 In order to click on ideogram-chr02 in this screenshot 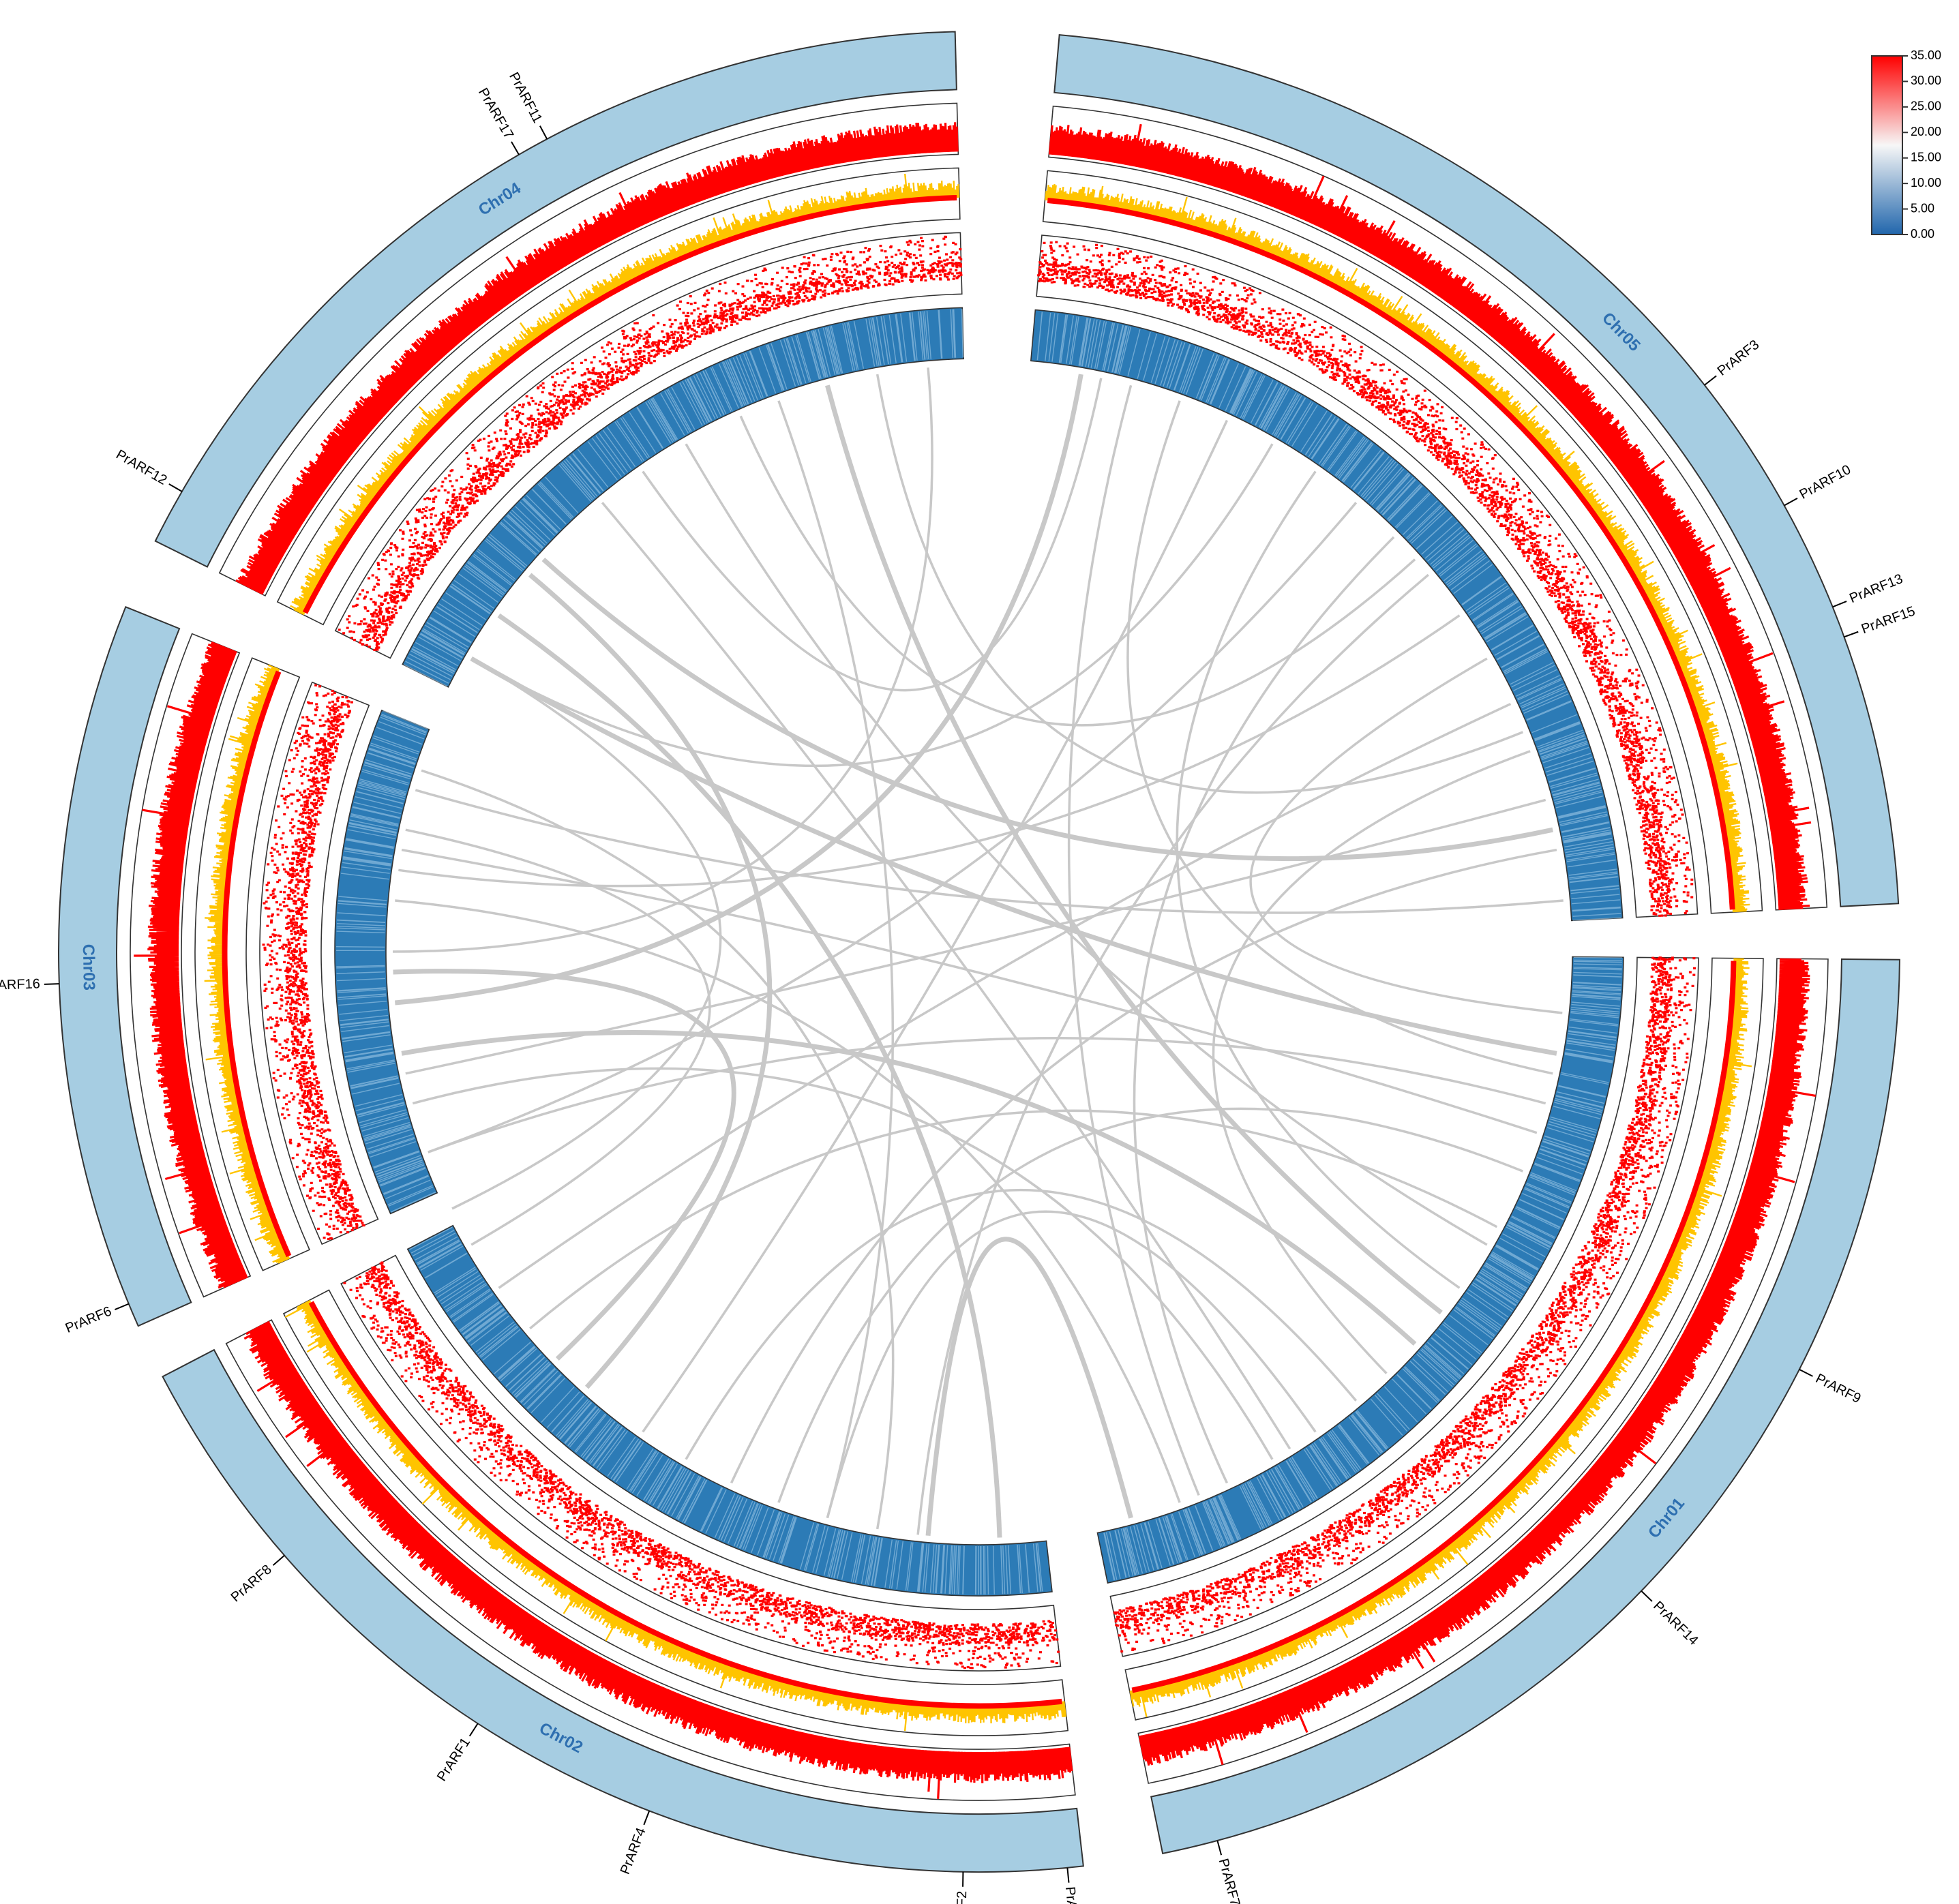, I will do `click(623, 1610)`.